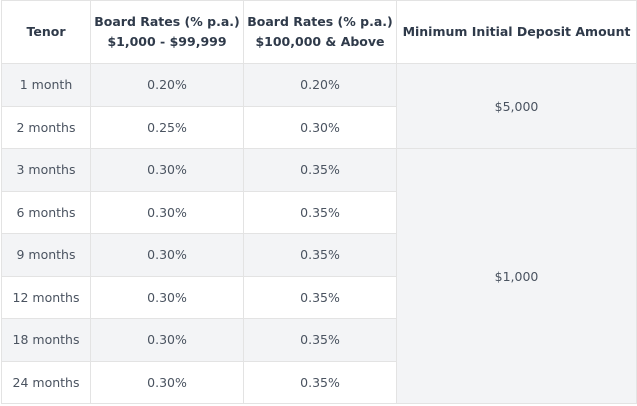  I want to click on table-row: 24 months 0.30% 0.35%, so click(319, 382).